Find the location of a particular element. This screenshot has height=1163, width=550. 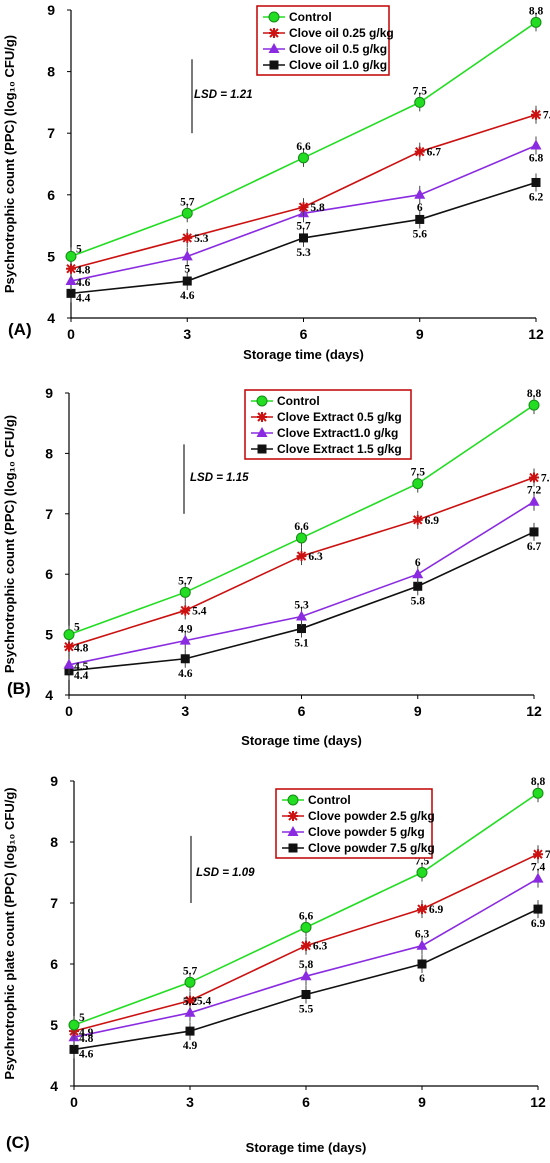

data-label: 4.5 is located at coordinates (81, 667).